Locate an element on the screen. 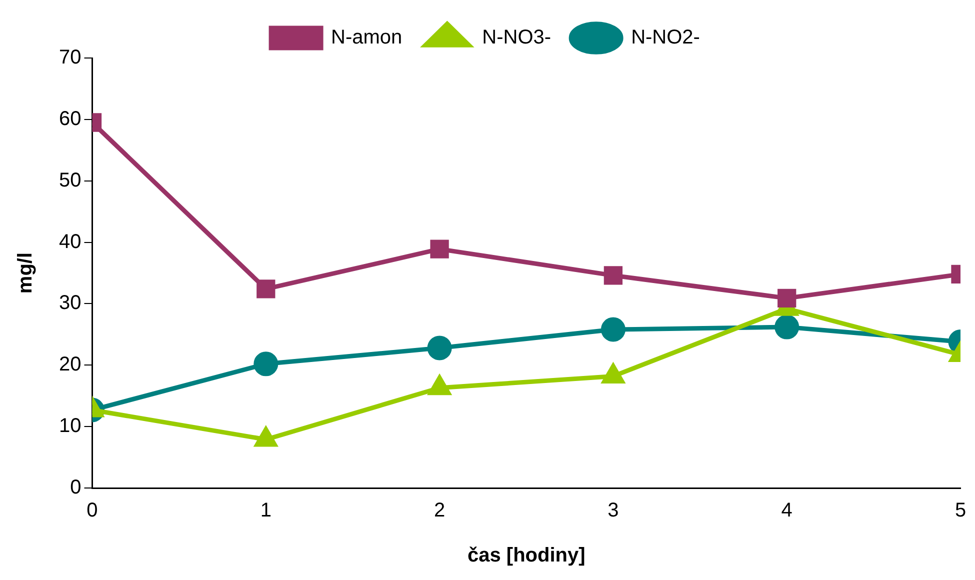 This screenshot has width=975, height=580. y-tick-label: 40 is located at coordinates (70, 241).